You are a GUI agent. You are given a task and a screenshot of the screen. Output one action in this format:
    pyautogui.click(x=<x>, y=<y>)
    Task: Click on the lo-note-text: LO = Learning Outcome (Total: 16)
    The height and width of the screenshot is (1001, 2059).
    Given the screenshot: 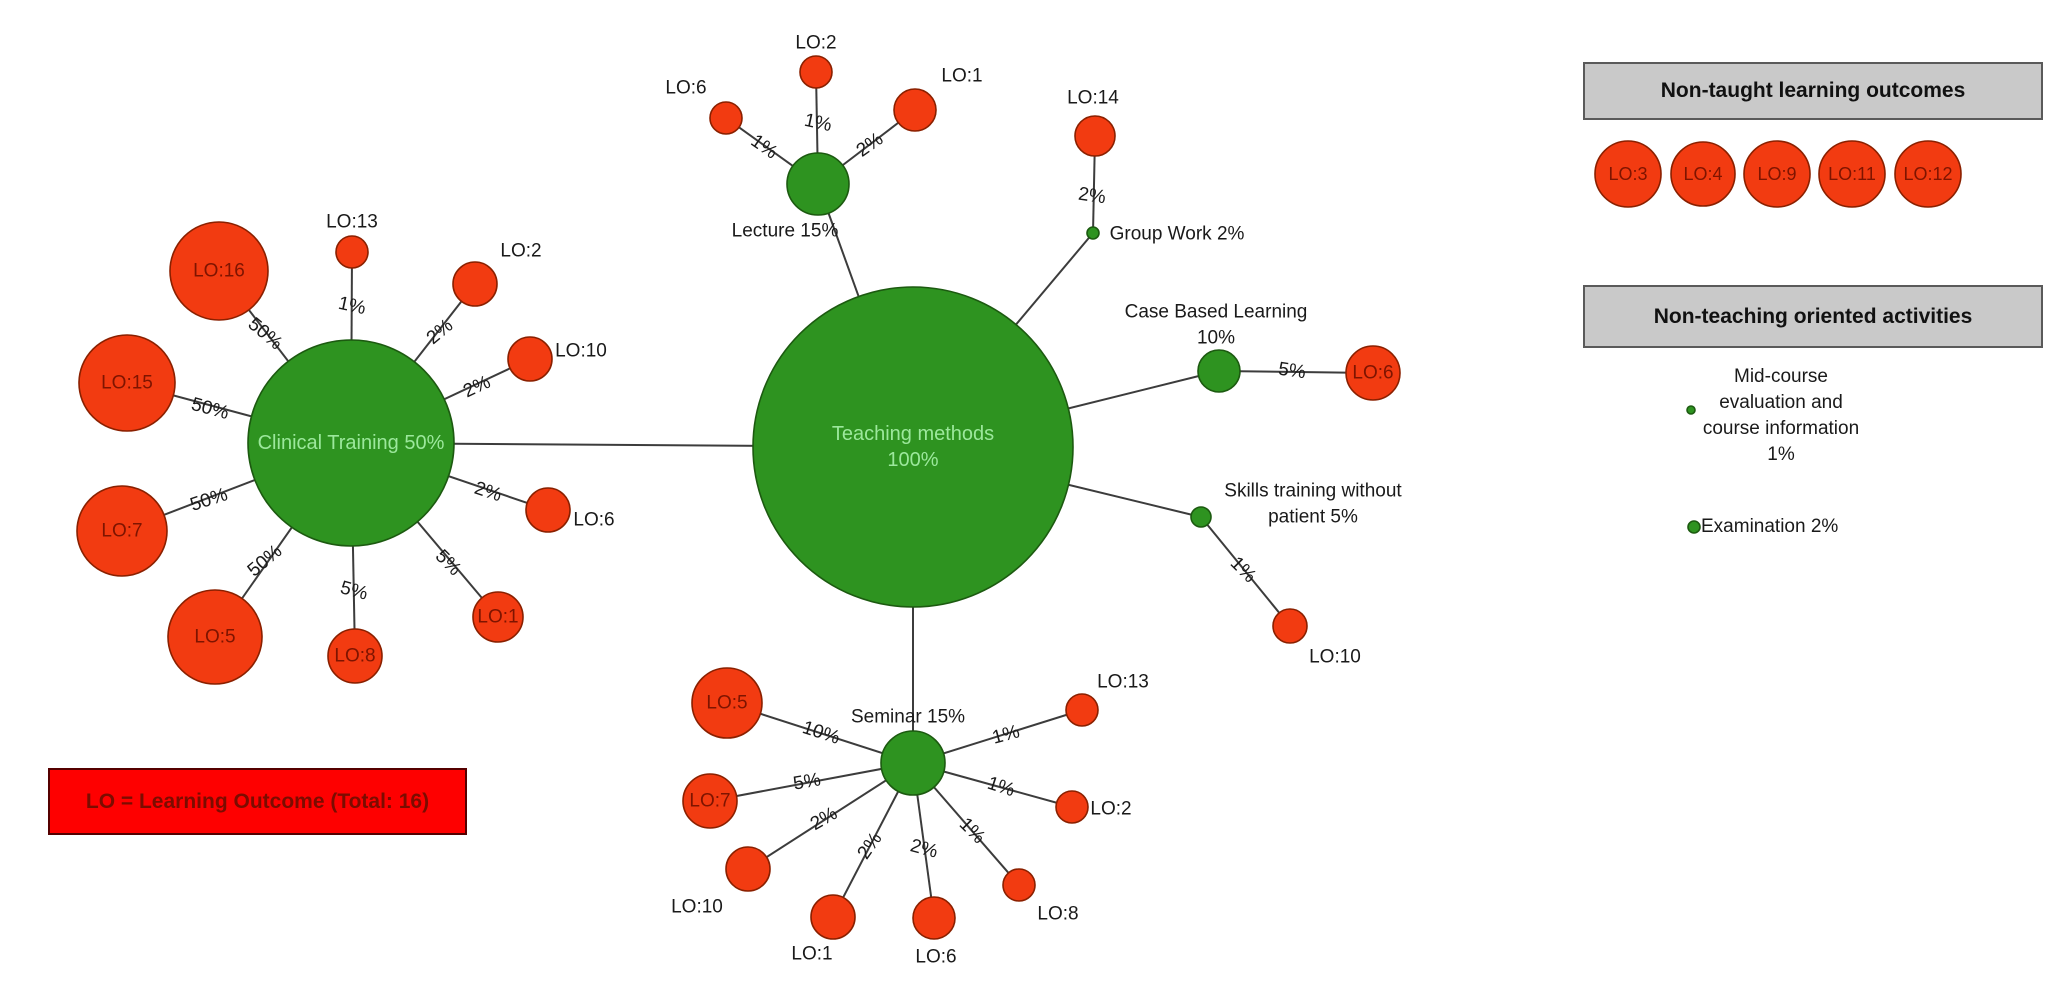 What is the action you would take?
    pyautogui.click(x=257, y=801)
    